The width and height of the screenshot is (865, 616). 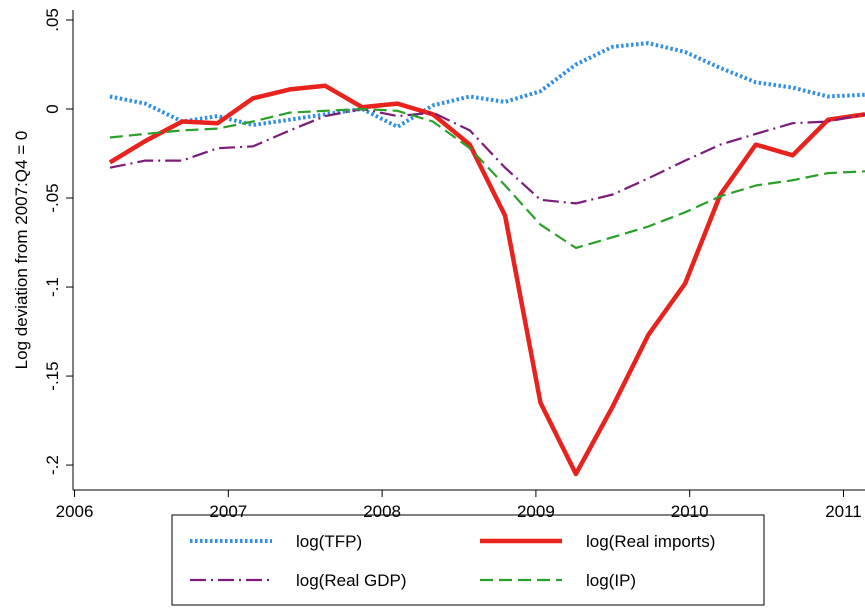 What do you see at coordinates (536, 511) in the screenshot?
I see `x-tick-label: 2009` at bounding box center [536, 511].